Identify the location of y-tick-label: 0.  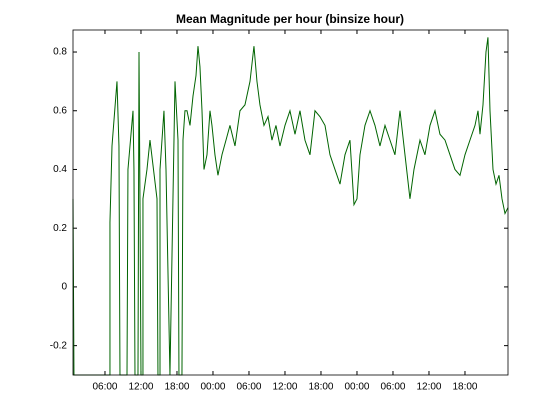
(64, 287).